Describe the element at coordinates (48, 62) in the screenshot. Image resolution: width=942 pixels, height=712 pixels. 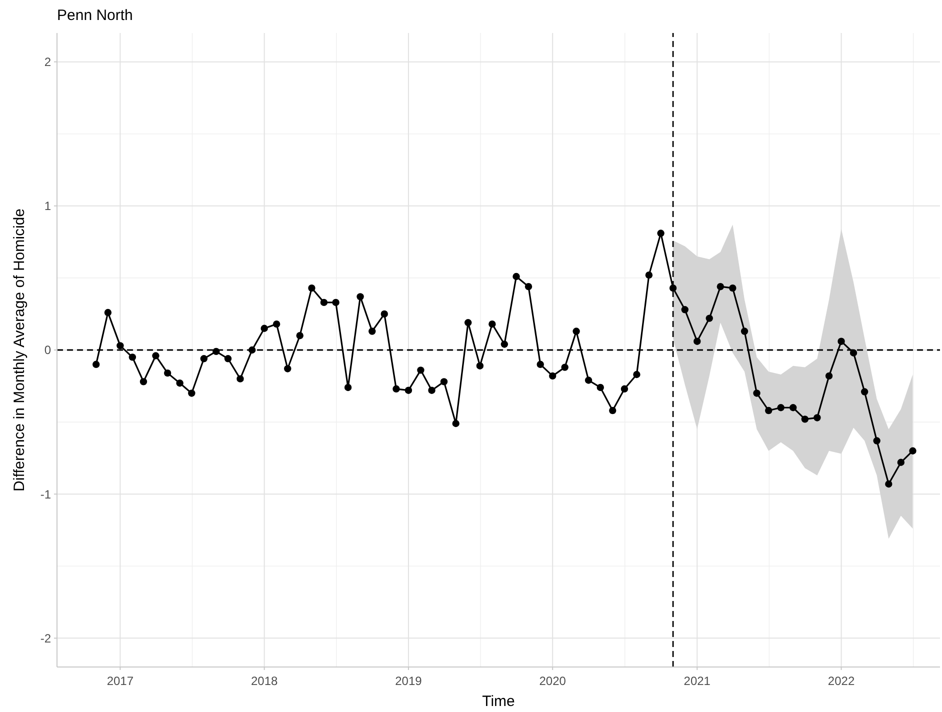
I see `y-tick-label: 2` at that location.